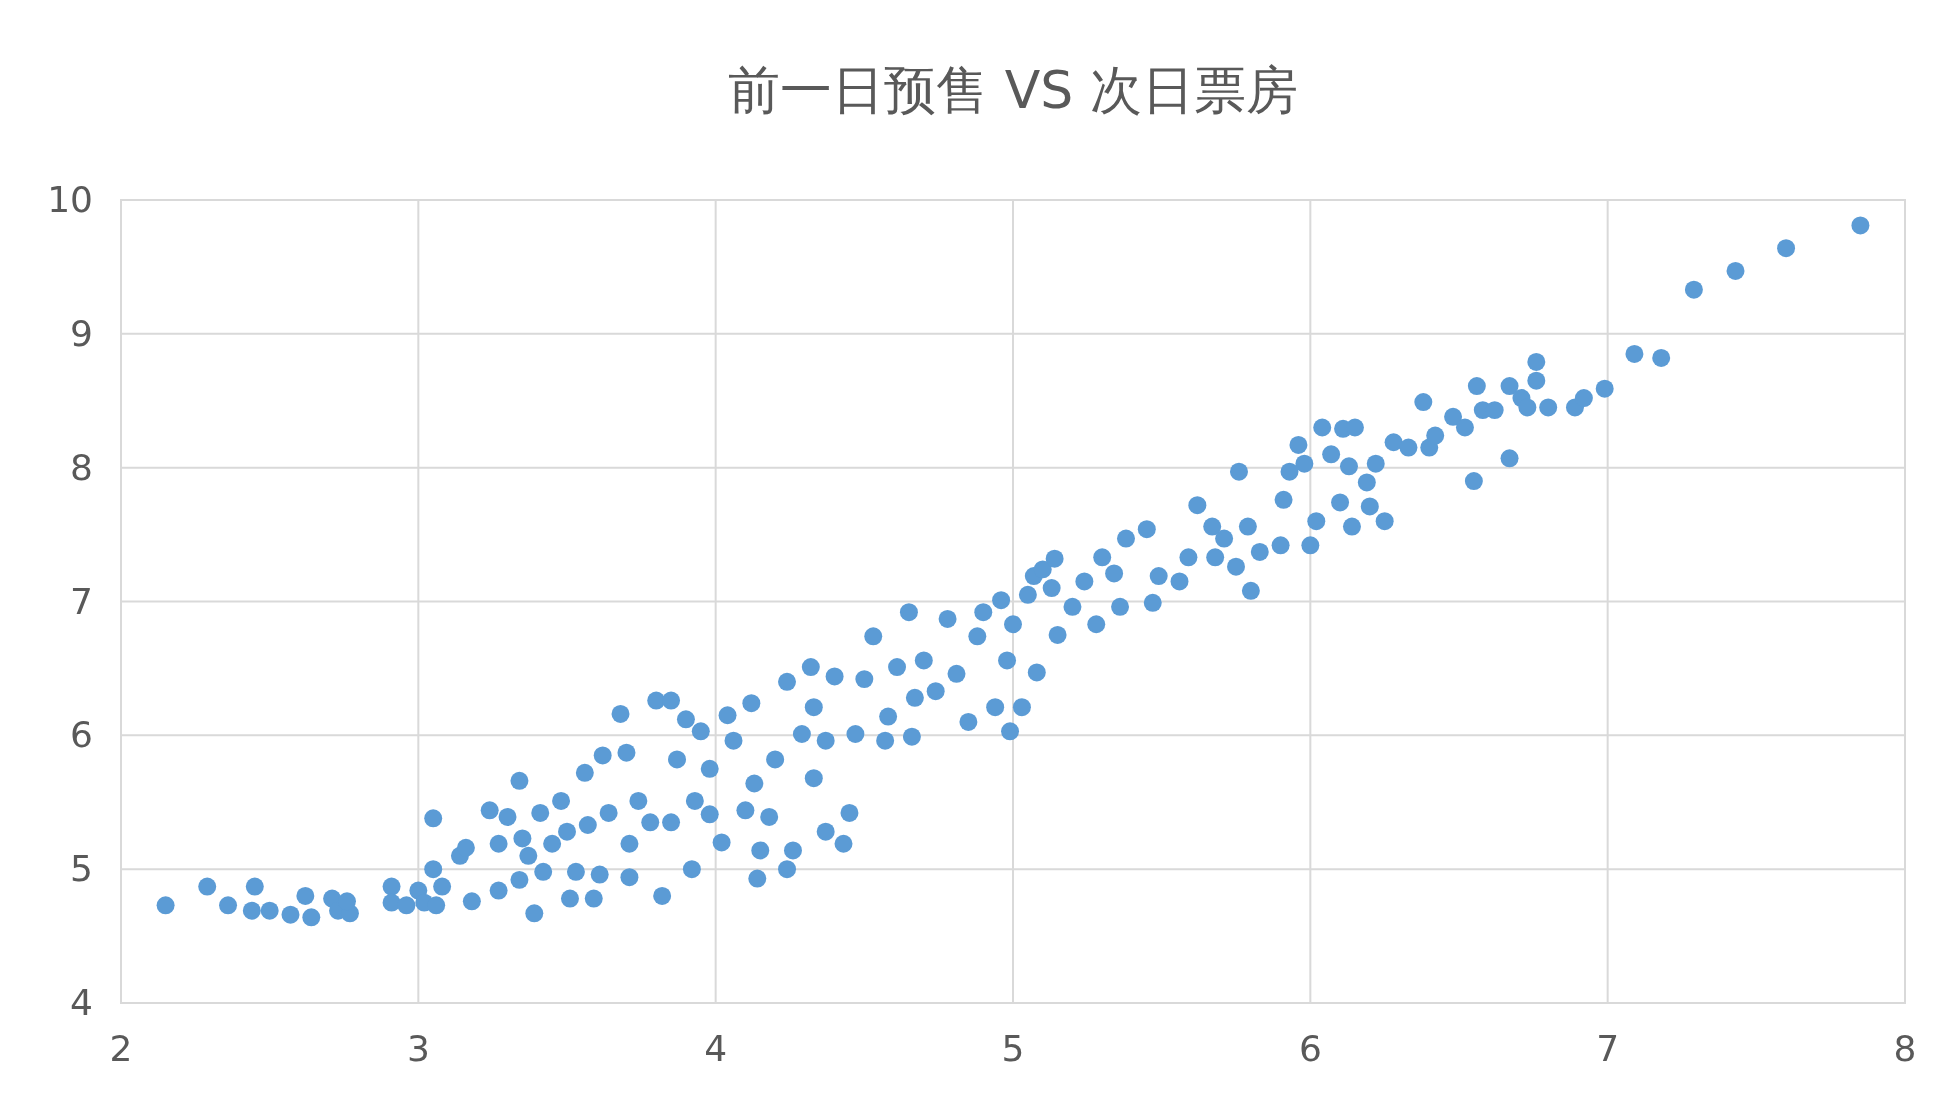  I want to click on x-tick-label: 7, so click(1608, 1048).